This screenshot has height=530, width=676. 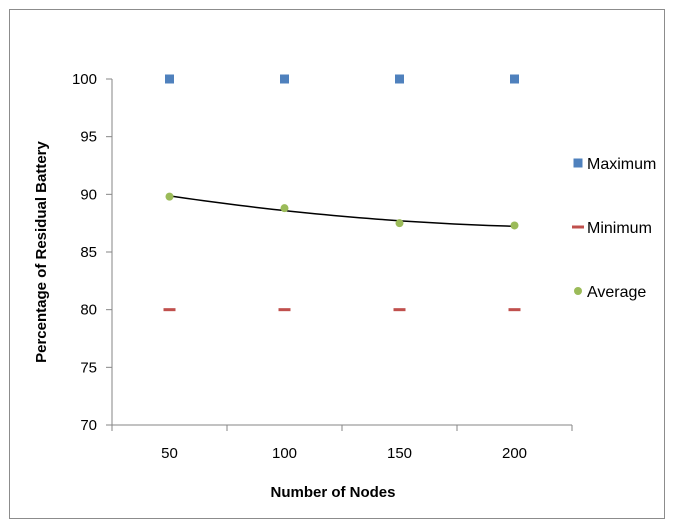 What do you see at coordinates (88, 252) in the screenshot?
I see `y-tick-label: 85` at bounding box center [88, 252].